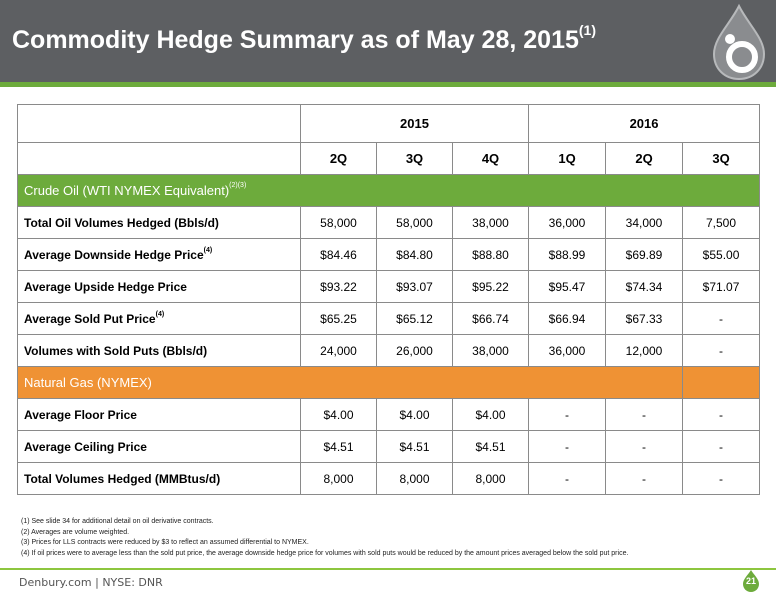  Describe the element at coordinates (414, 350) in the screenshot. I see `table-cell: 26,000` at that location.